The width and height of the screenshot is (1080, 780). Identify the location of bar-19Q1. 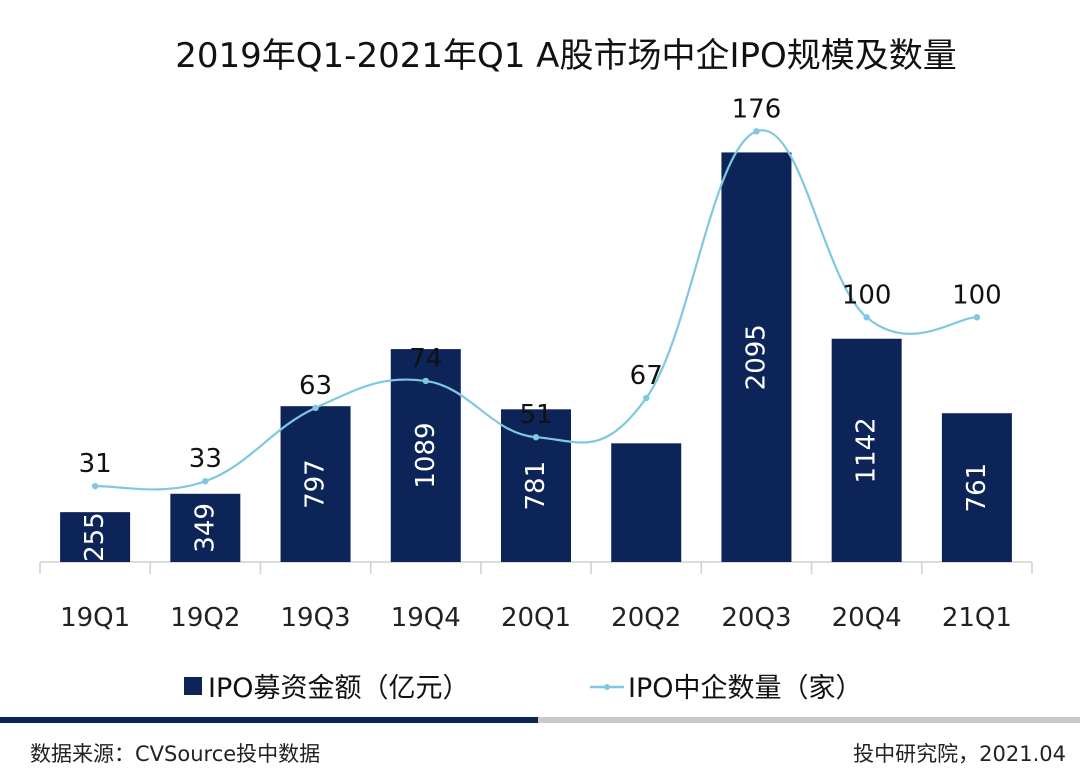
(95, 537).